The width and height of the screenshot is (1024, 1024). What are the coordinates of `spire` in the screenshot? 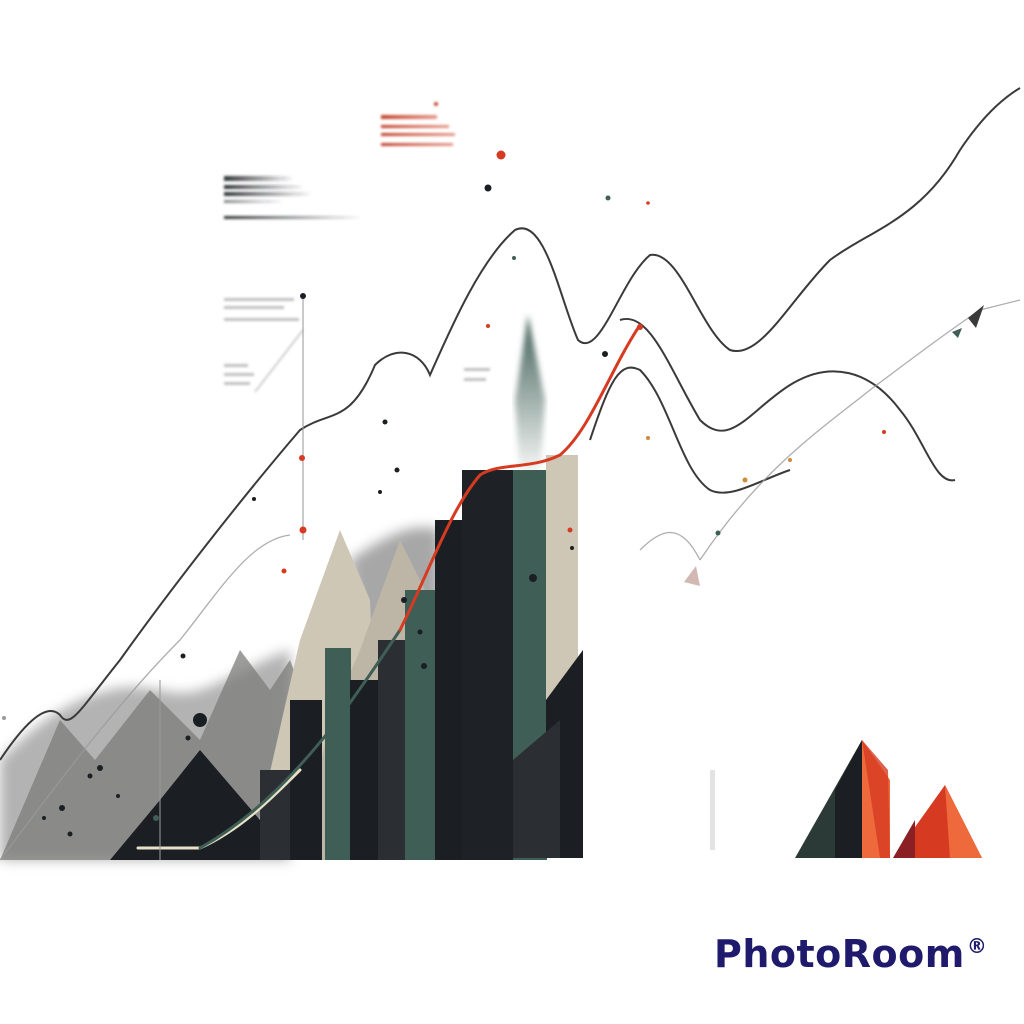 It's located at (530, 397).